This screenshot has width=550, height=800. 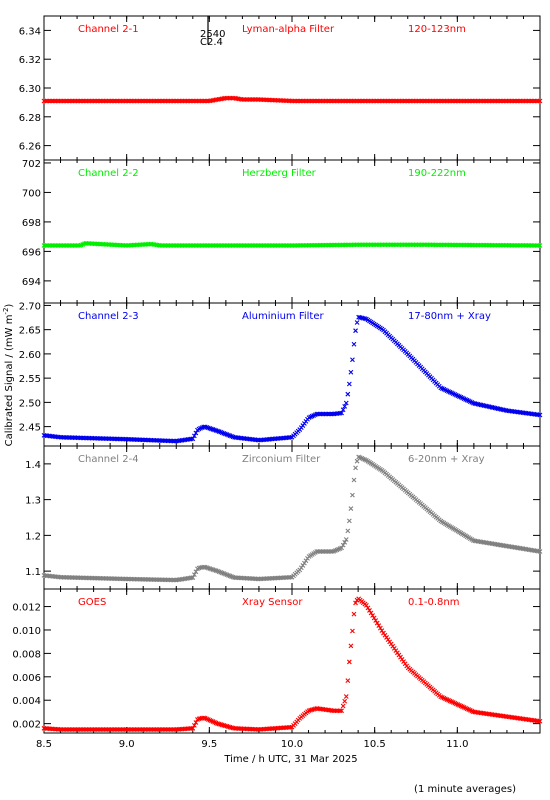 What do you see at coordinates (449, 316) in the screenshot?
I see `panel-label-3: 17-80nm + Xray` at bounding box center [449, 316].